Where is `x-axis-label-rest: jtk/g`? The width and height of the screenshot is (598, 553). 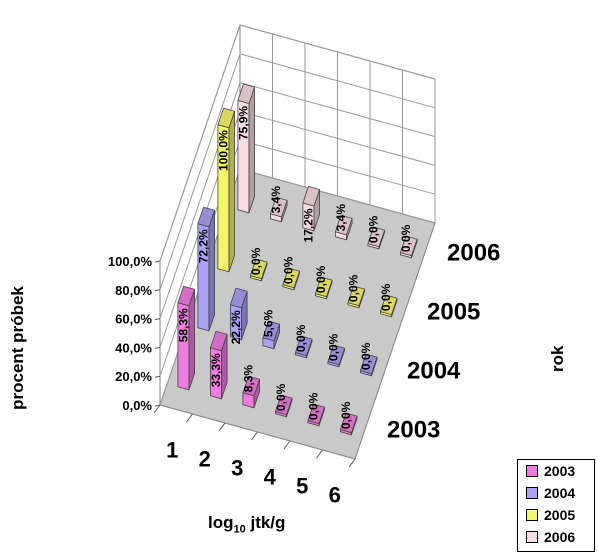 x-axis-label-rest: jtk/g is located at coordinates (265, 522).